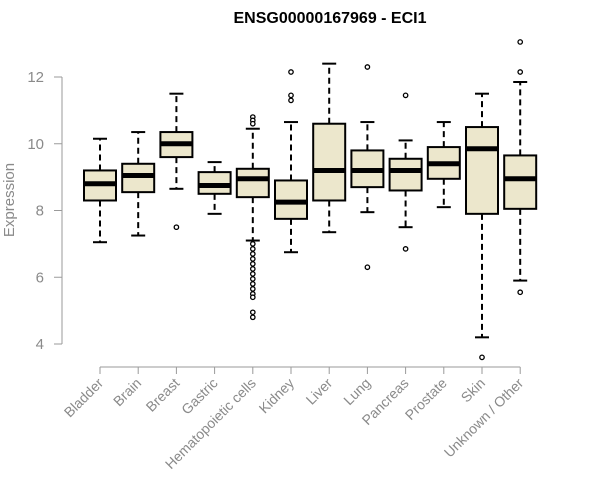 The height and width of the screenshot is (500, 600). Describe the element at coordinates (176, 161) in the screenshot. I see `box-breast` at that location.